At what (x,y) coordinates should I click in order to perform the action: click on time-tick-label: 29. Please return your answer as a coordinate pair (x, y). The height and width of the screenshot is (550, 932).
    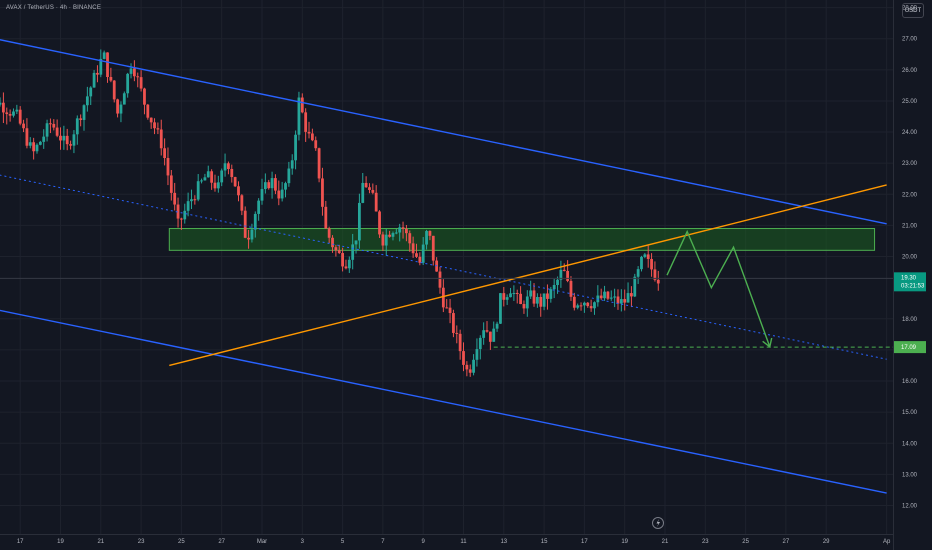
    Looking at the image, I should click on (826, 542).